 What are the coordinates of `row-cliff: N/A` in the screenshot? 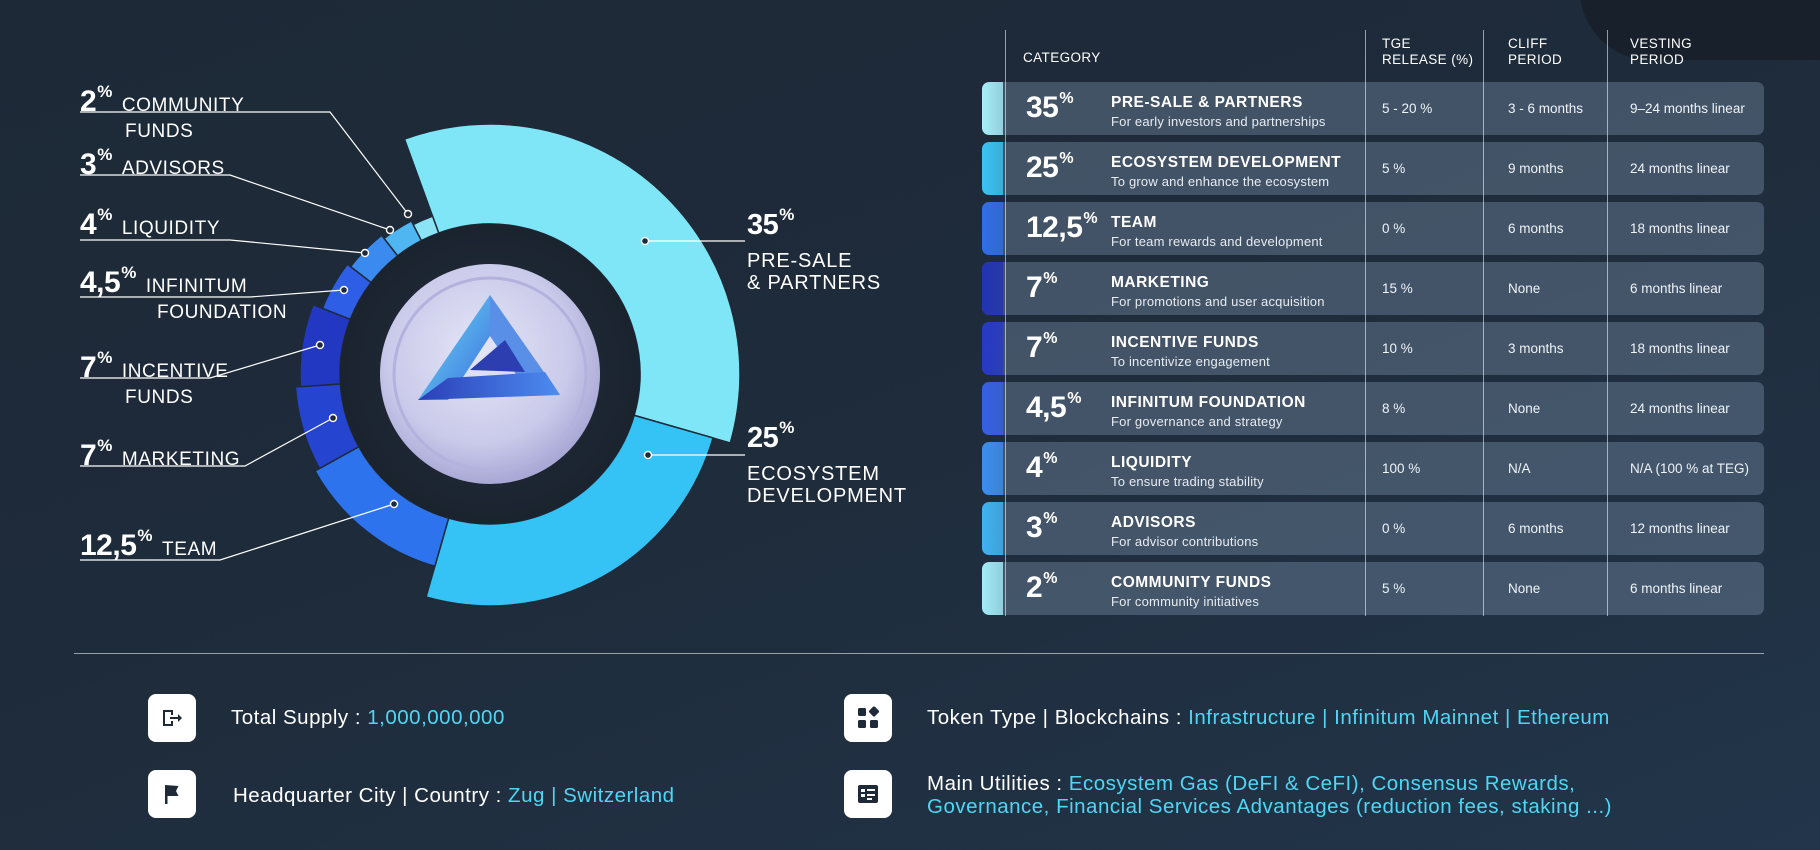 It's located at (1519, 468).